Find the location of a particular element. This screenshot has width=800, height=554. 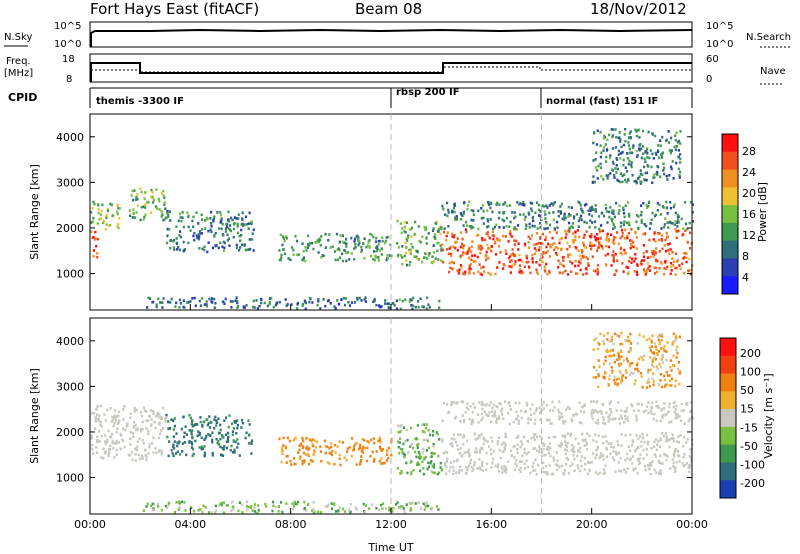

freq-label-2: [MHz] is located at coordinates (18, 73).